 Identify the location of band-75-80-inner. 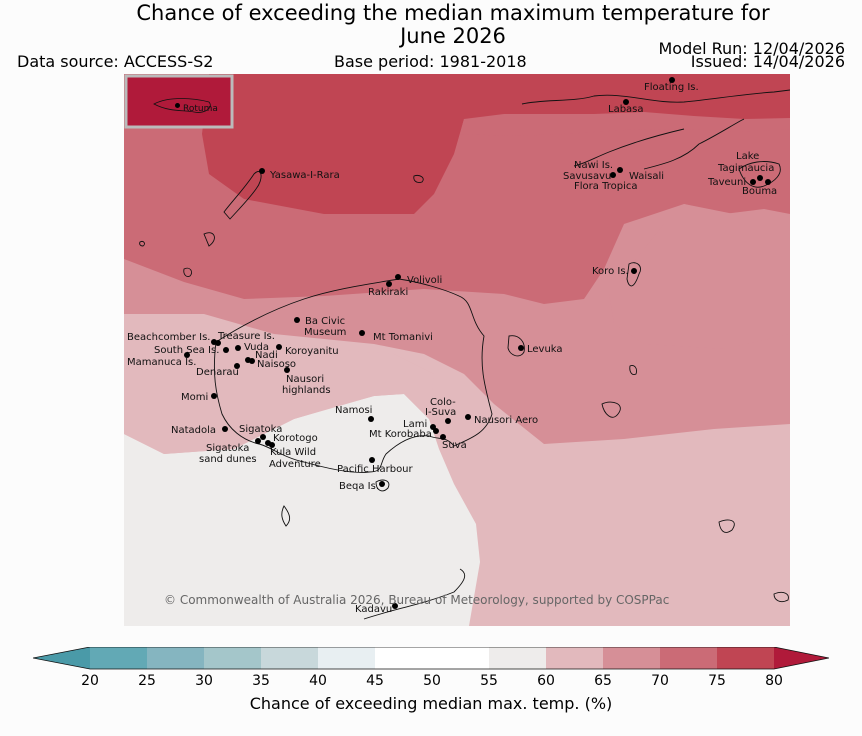
(625, 124).